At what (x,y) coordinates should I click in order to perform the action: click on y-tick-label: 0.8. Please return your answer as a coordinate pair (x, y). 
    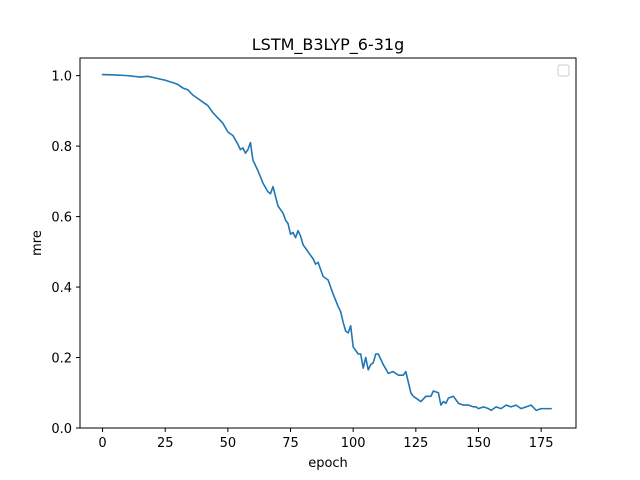
    Looking at the image, I should click on (61, 147).